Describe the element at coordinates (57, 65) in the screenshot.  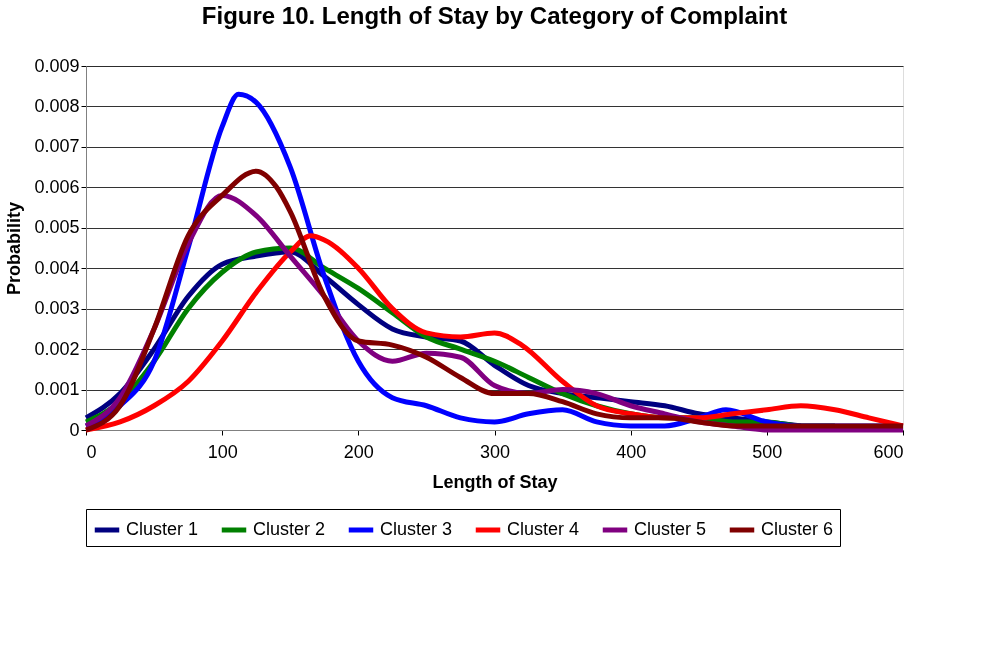
I see `y-tick-label: 0.009` at that location.